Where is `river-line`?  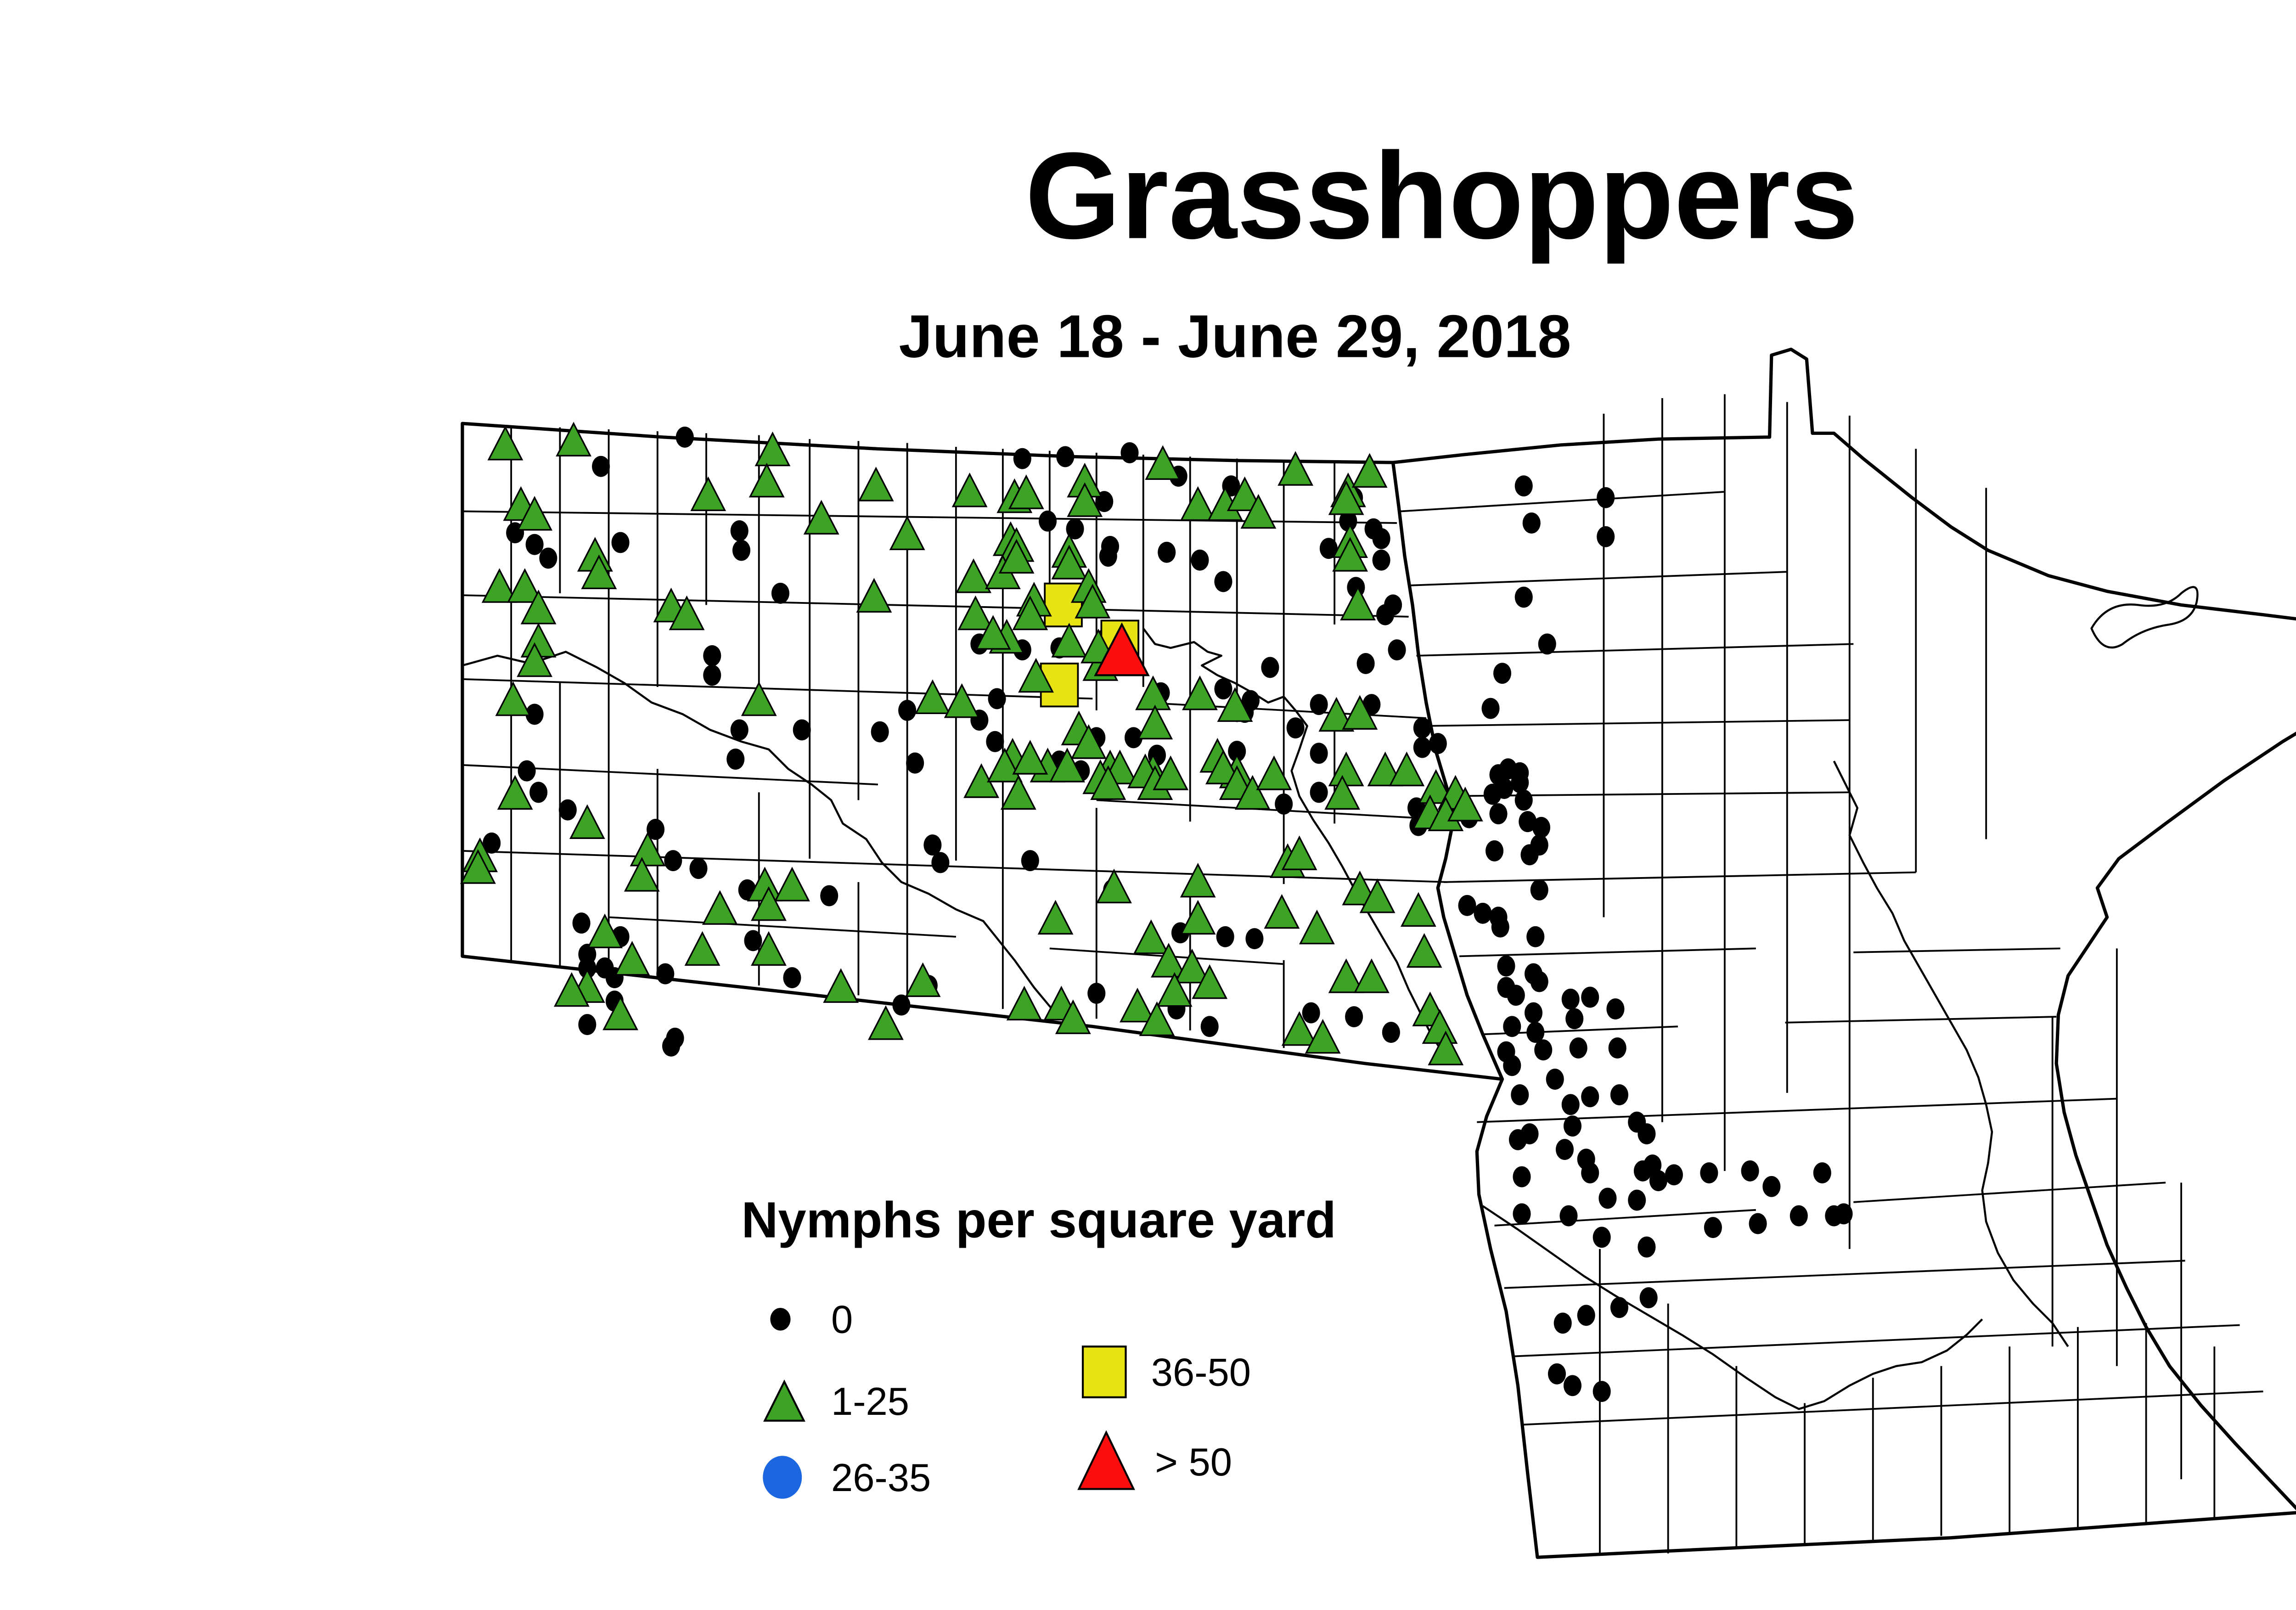 river-line is located at coordinates (1299, 846).